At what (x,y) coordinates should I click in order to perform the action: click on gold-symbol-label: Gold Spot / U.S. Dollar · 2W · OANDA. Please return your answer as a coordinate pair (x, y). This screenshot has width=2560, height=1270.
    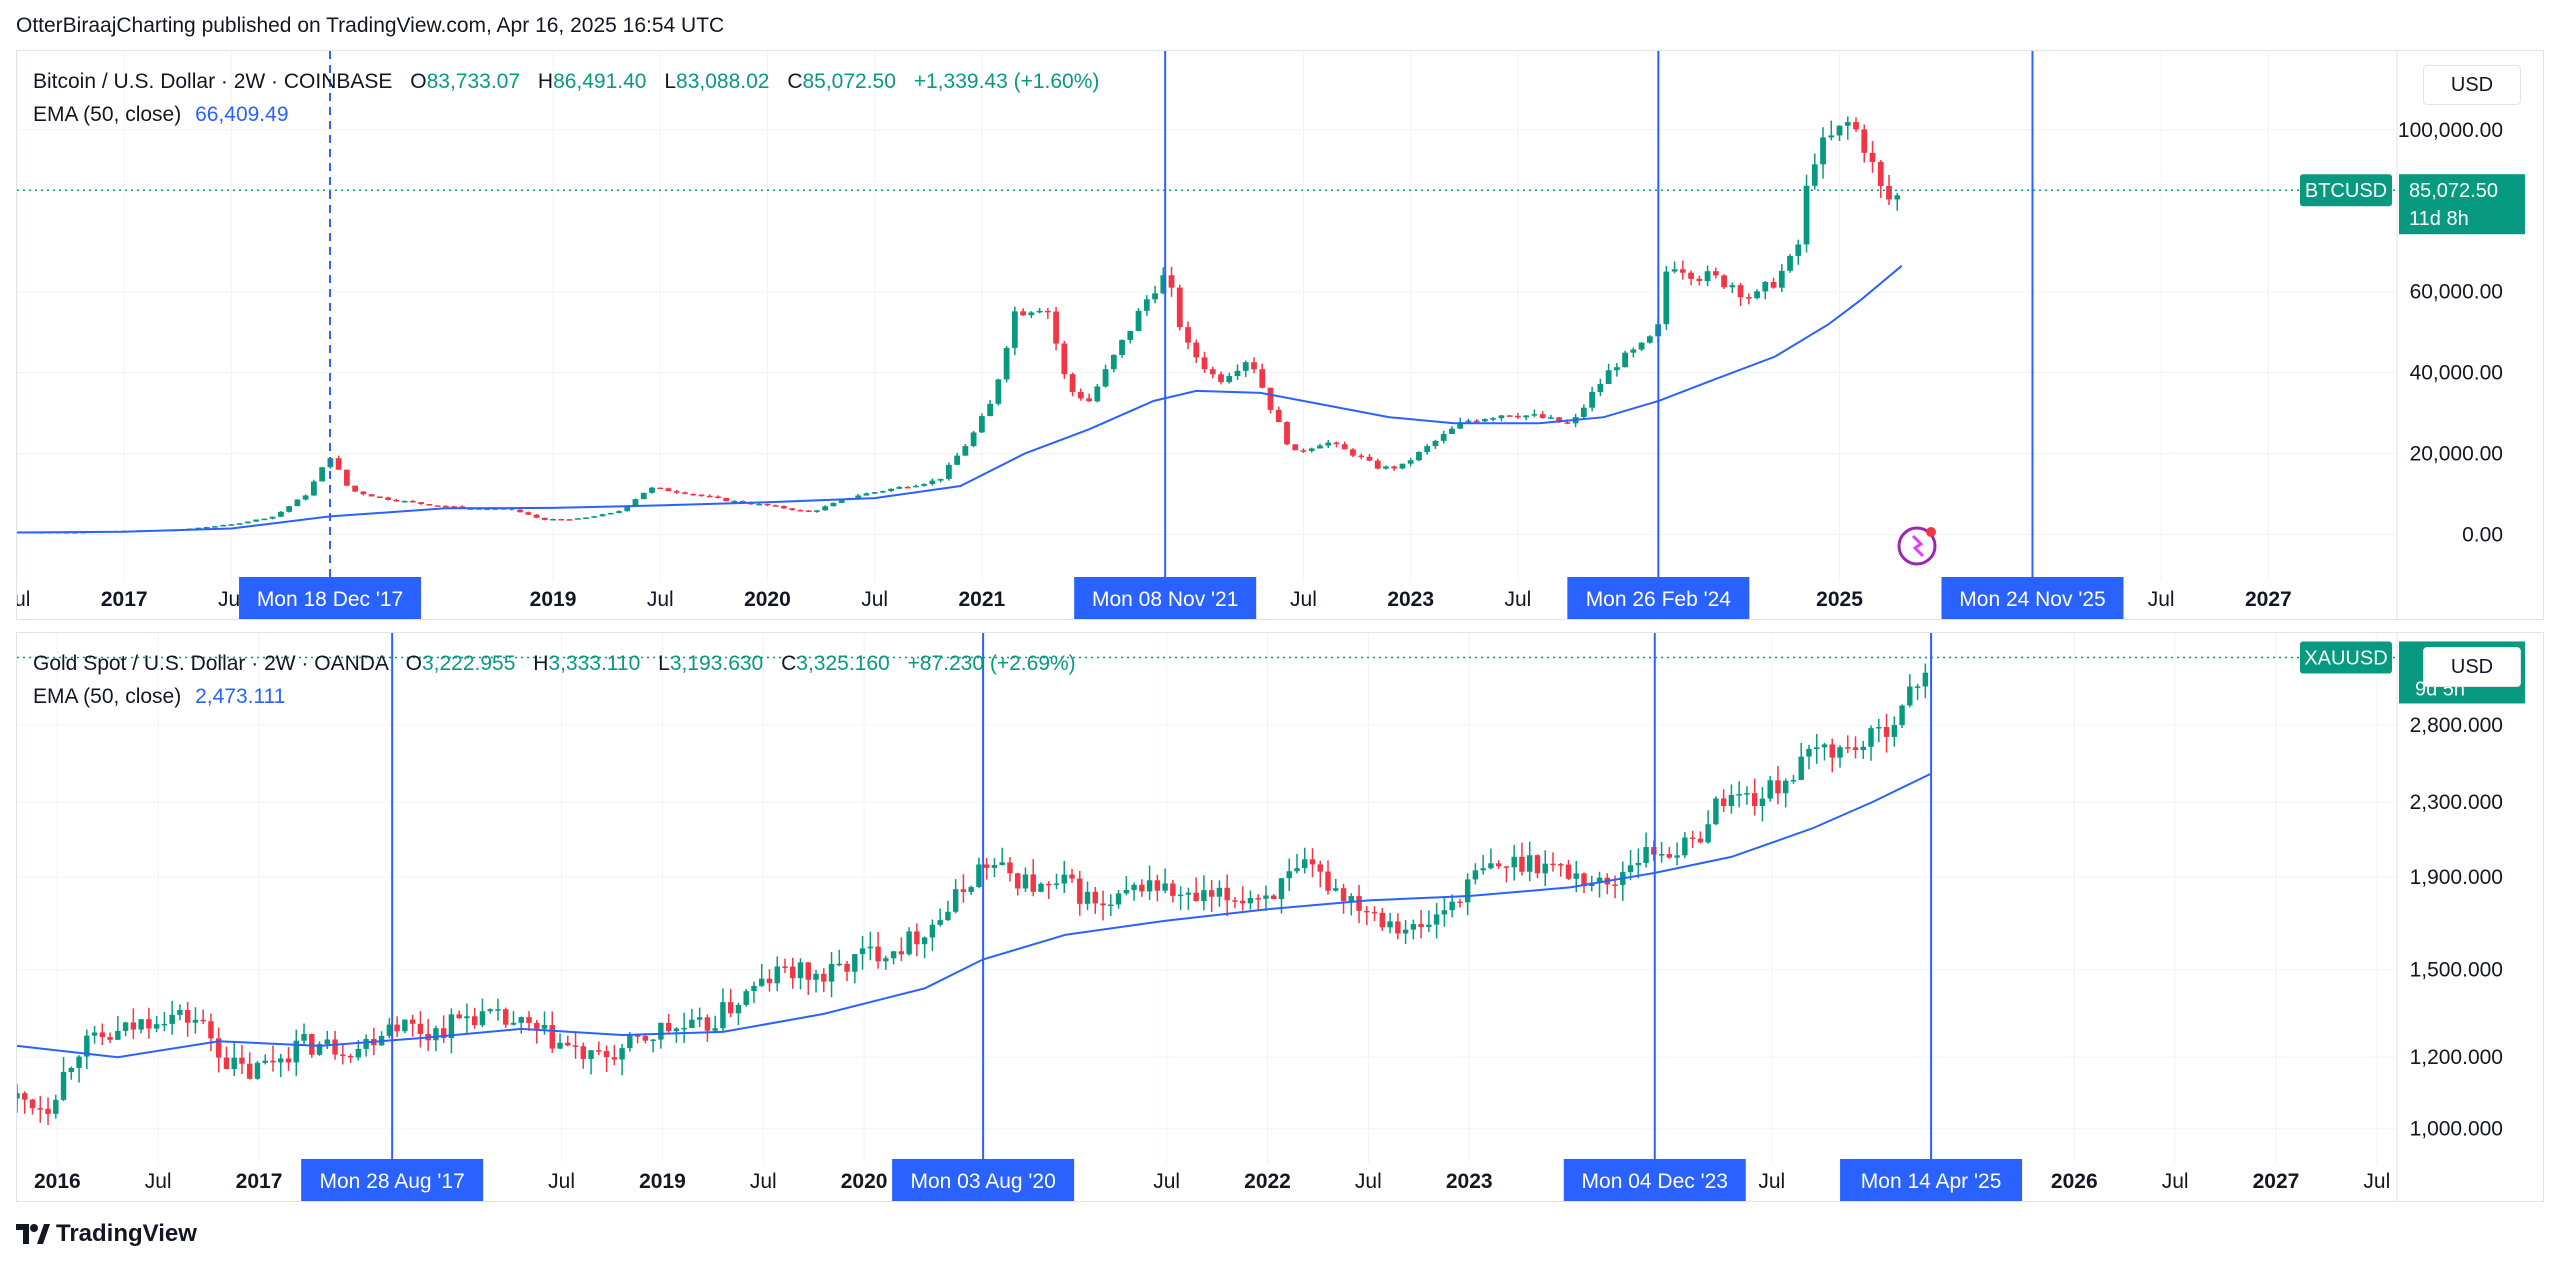
    Looking at the image, I should click on (210, 663).